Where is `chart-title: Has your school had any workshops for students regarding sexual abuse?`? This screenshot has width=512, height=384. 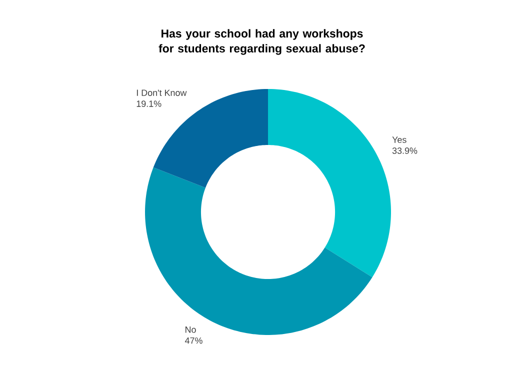 chart-title: Has your school had any workshops for students regarding sexual abuse? is located at coordinates (261, 42).